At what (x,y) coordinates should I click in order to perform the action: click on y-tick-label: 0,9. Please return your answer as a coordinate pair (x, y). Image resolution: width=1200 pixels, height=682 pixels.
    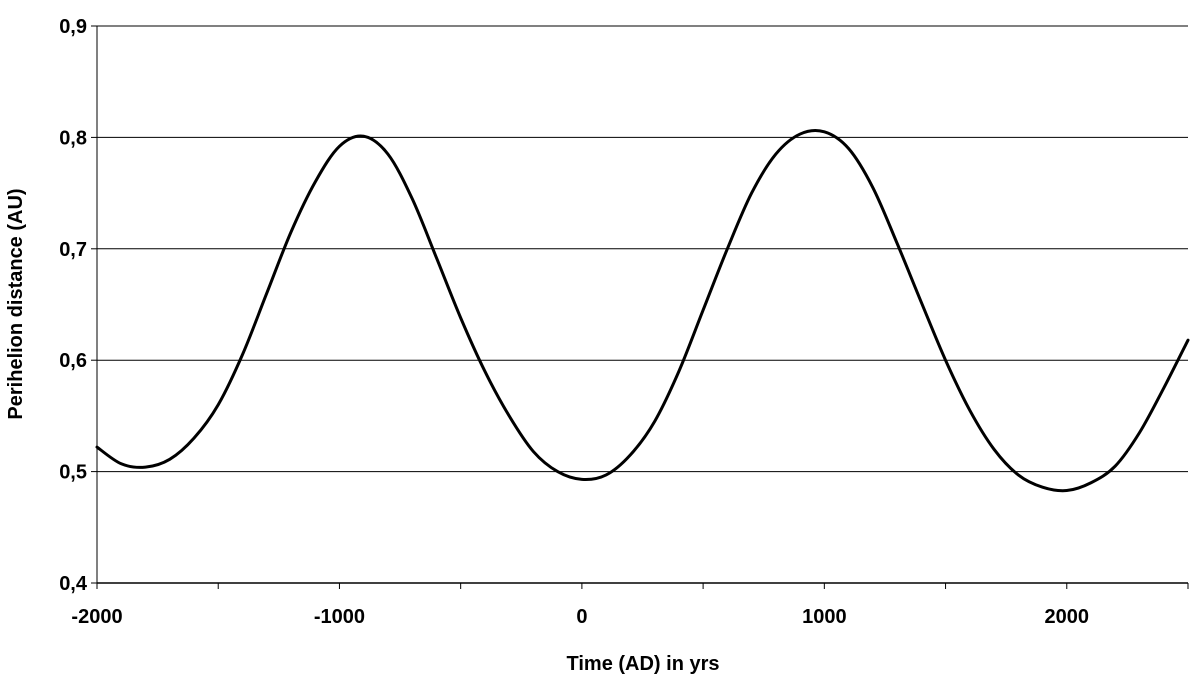
    Looking at the image, I should click on (73, 27).